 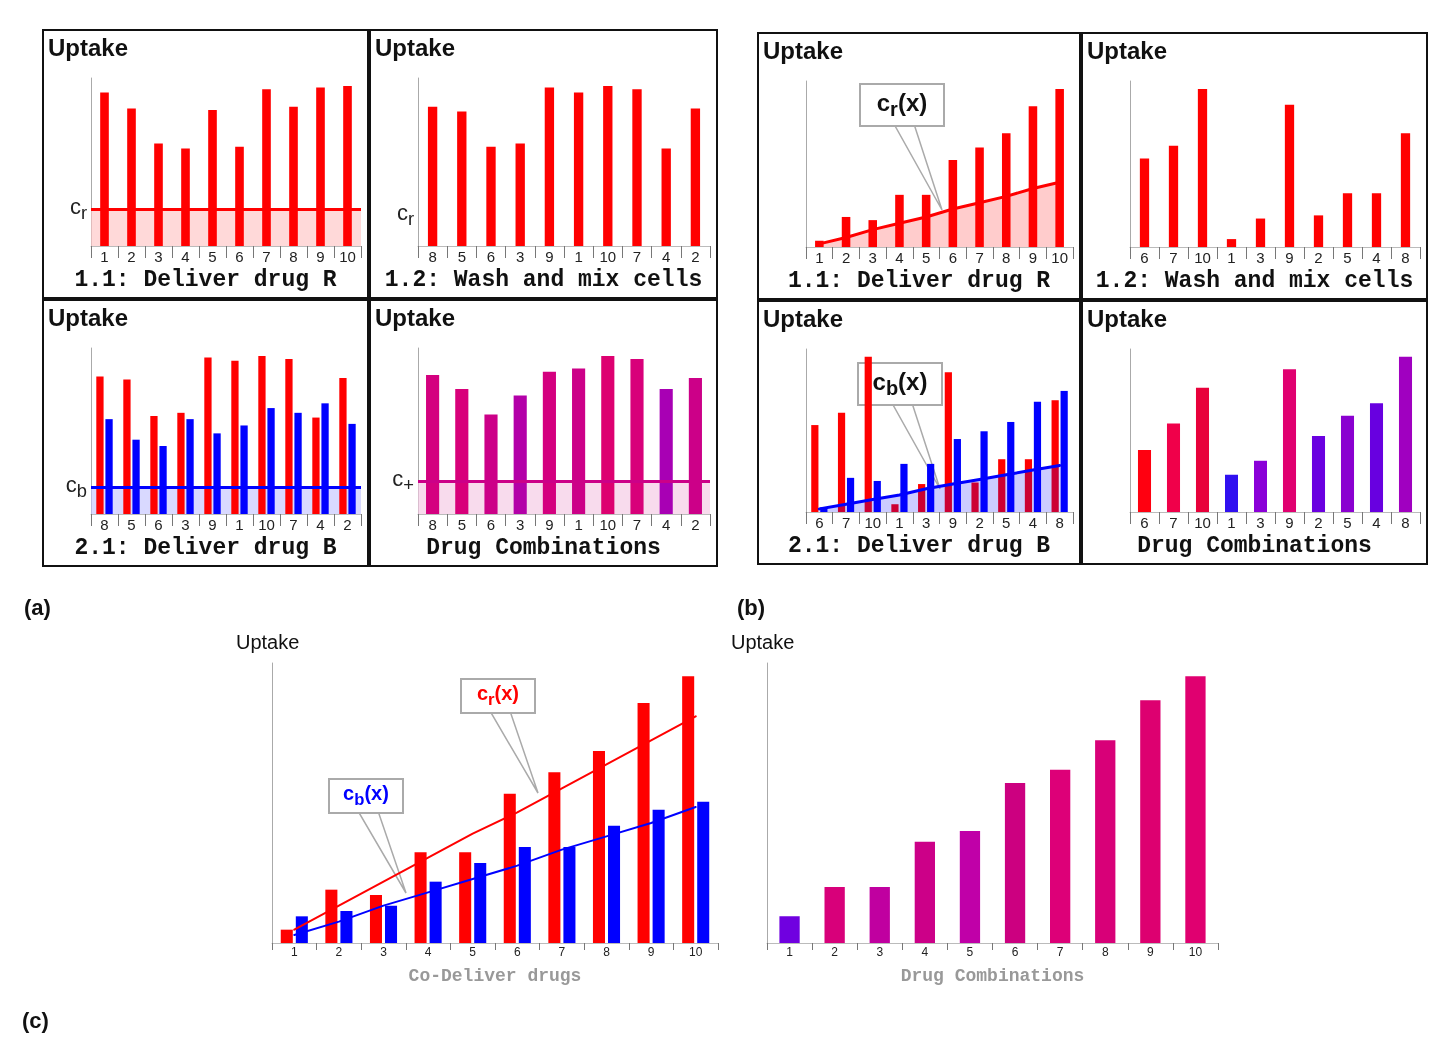 What do you see at coordinates (76, 486) in the screenshot?
I see `ref-line-label: c$_{b}$` at bounding box center [76, 486].